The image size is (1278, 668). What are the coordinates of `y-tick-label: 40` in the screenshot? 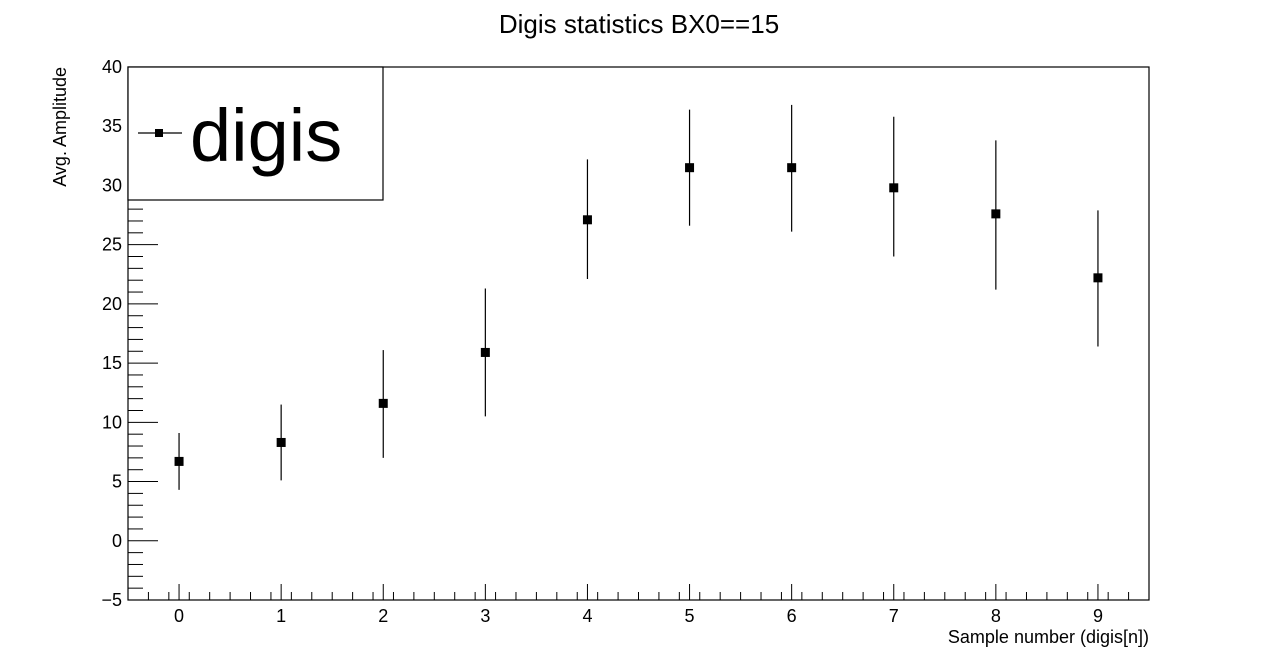 It's located at (112, 67).